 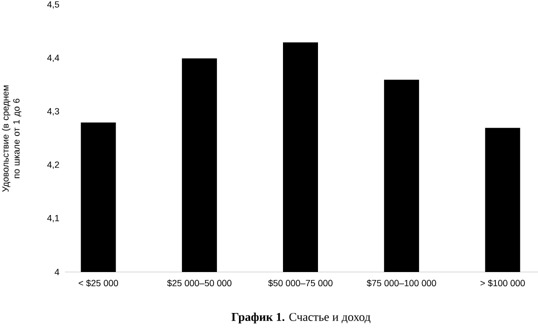 I want to click on x-tick-label: $75 000–100 000, so click(x=401, y=283).